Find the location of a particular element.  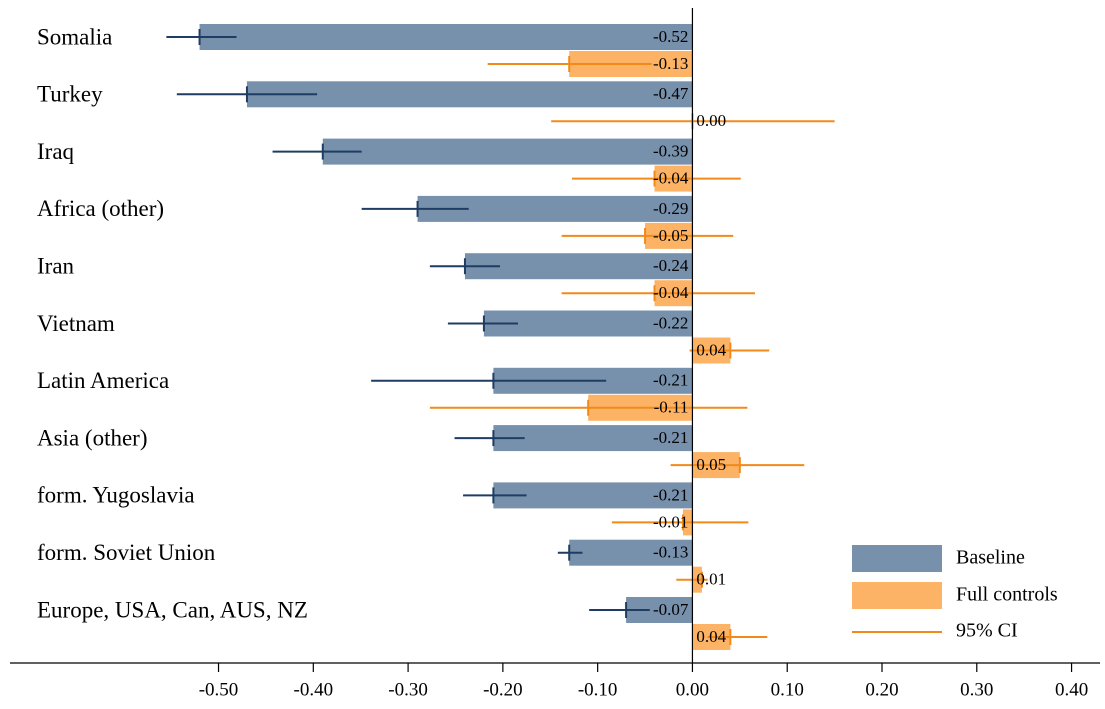

category-label: form. Yugoslavia is located at coordinates (116, 495).